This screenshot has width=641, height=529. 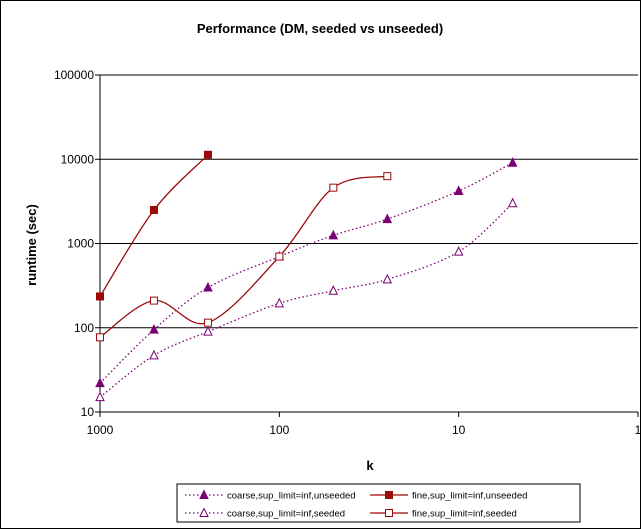 What do you see at coordinates (464, 514) in the screenshot?
I see `legend-label: fine,sup_limit=inf,seeded` at bounding box center [464, 514].